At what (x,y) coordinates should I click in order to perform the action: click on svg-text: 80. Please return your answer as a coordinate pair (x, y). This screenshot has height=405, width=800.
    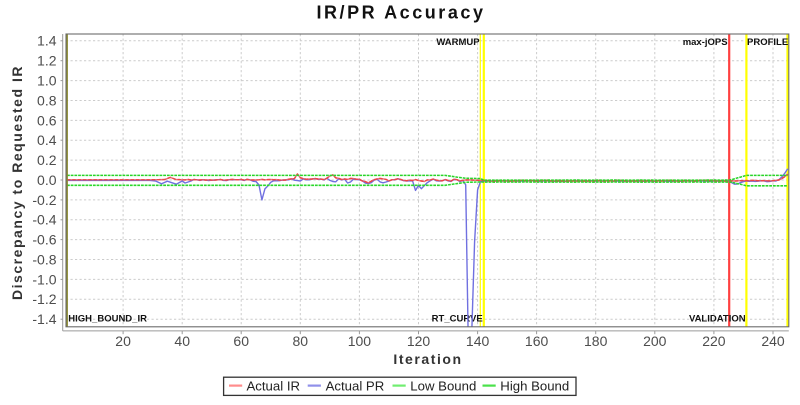
    Looking at the image, I should click on (301, 341).